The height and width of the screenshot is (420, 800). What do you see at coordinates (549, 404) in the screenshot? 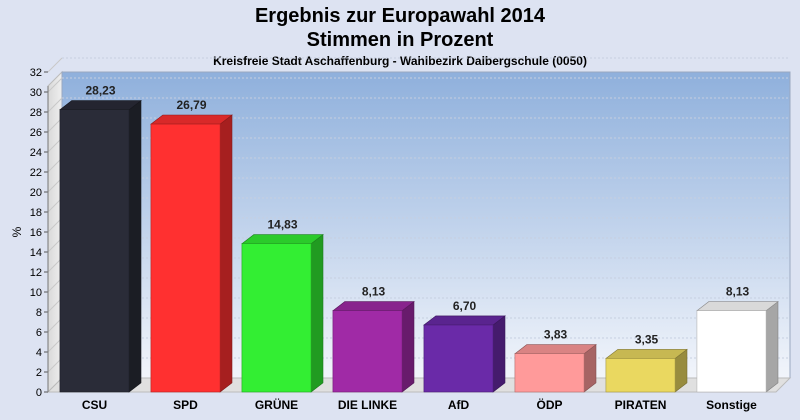
I see `x-tick-label: ÖDP` at bounding box center [549, 404].